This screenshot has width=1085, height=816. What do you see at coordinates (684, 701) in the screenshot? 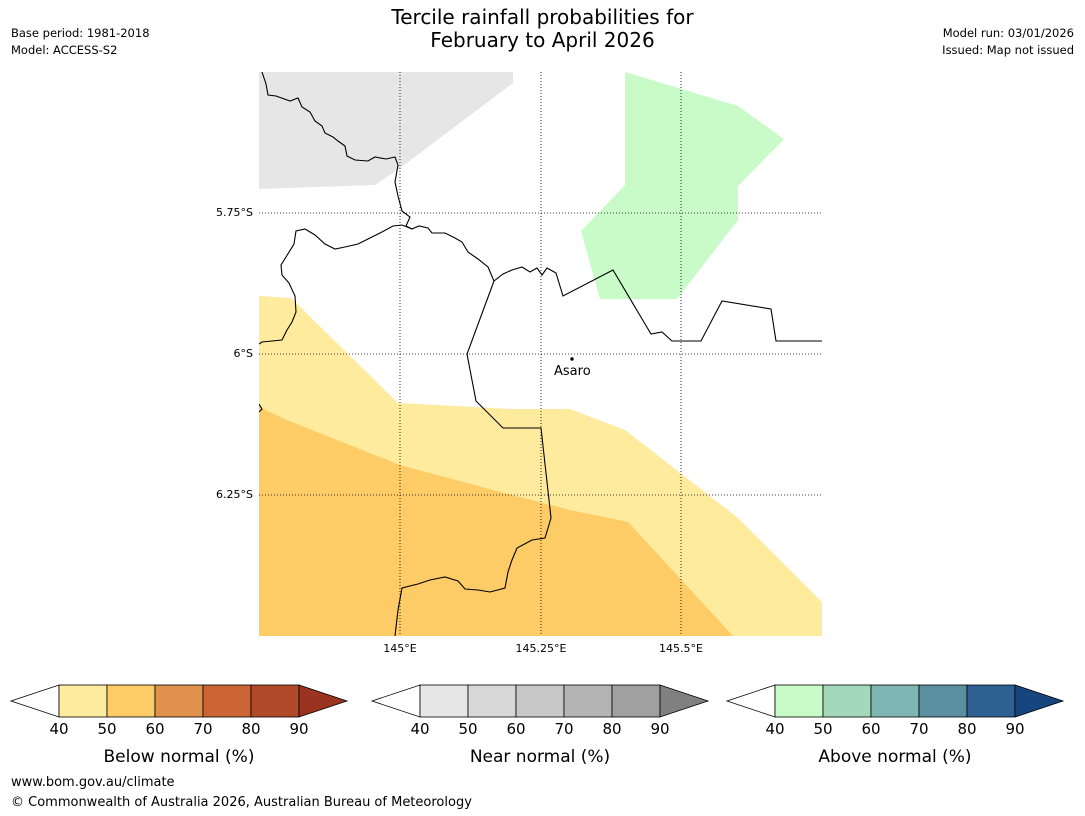
I see `legend-near-high-extension` at bounding box center [684, 701].